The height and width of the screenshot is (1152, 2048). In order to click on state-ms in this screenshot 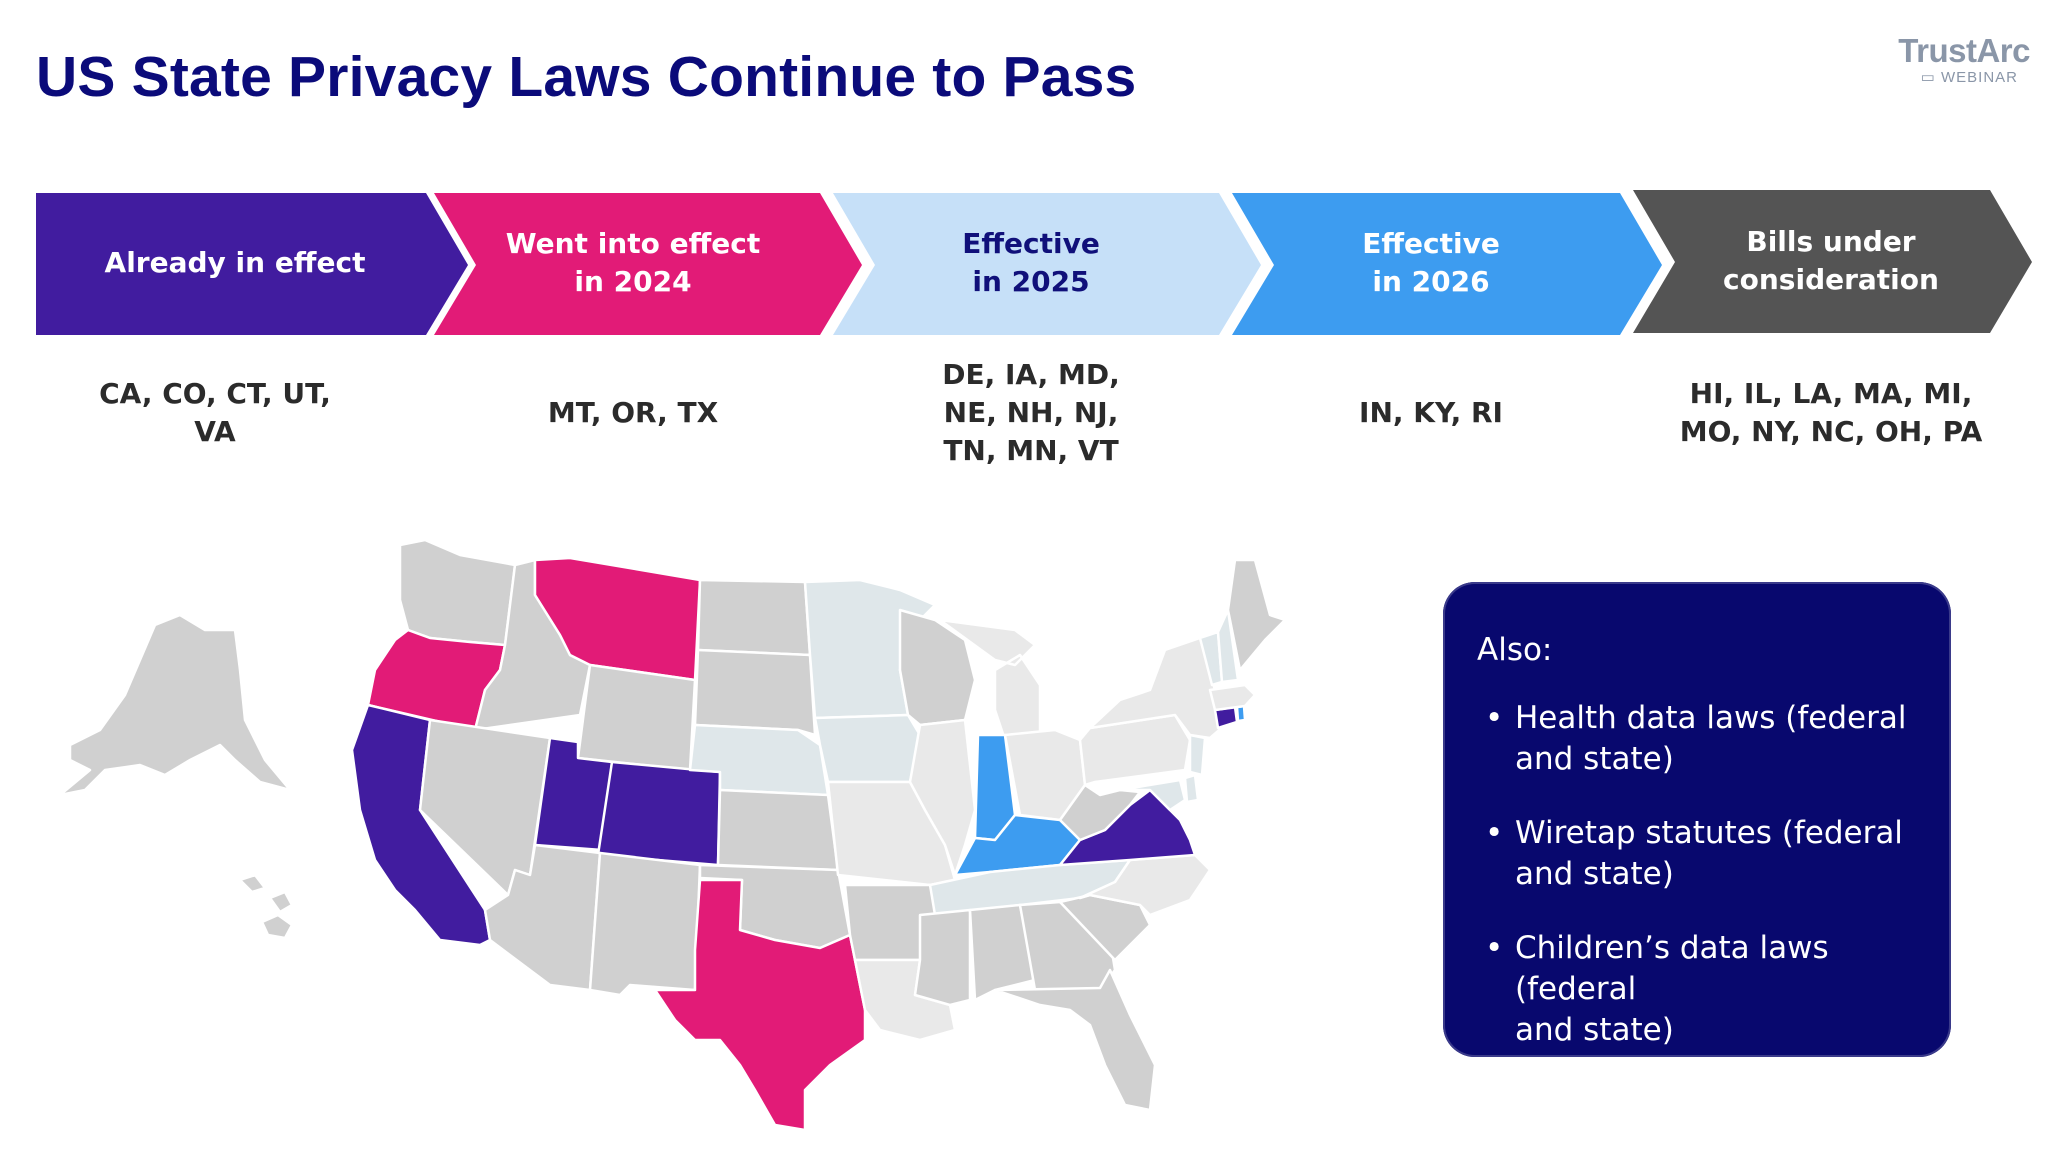, I will do `click(942, 957)`.